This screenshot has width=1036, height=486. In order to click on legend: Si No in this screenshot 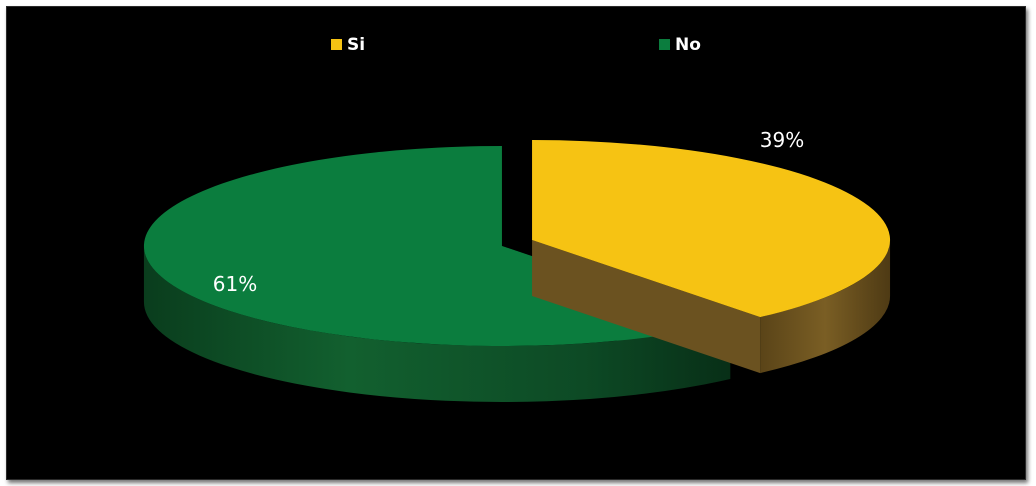, I will do `click(516, 45)`.